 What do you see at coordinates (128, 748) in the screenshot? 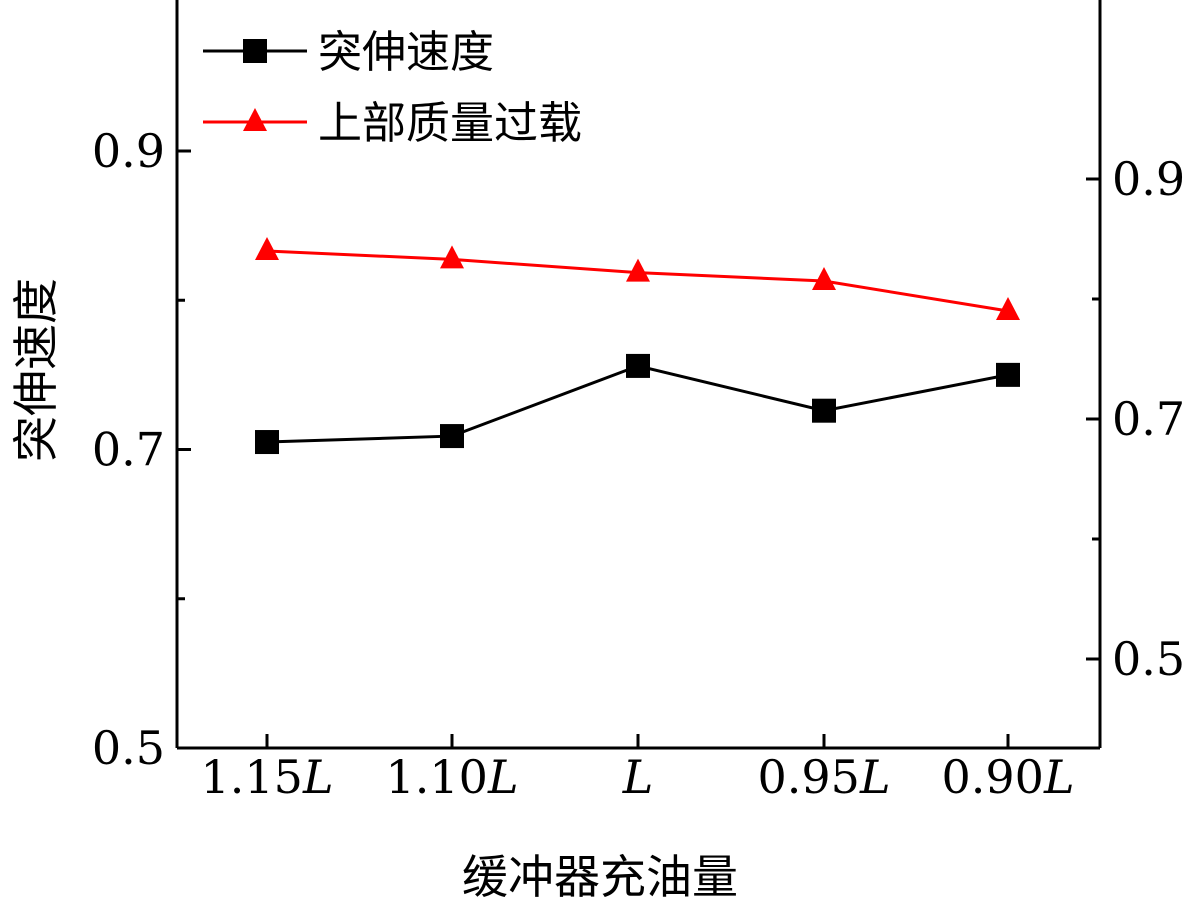
I see `left-tick-label: 0.5` at bounding box center [128, 748].